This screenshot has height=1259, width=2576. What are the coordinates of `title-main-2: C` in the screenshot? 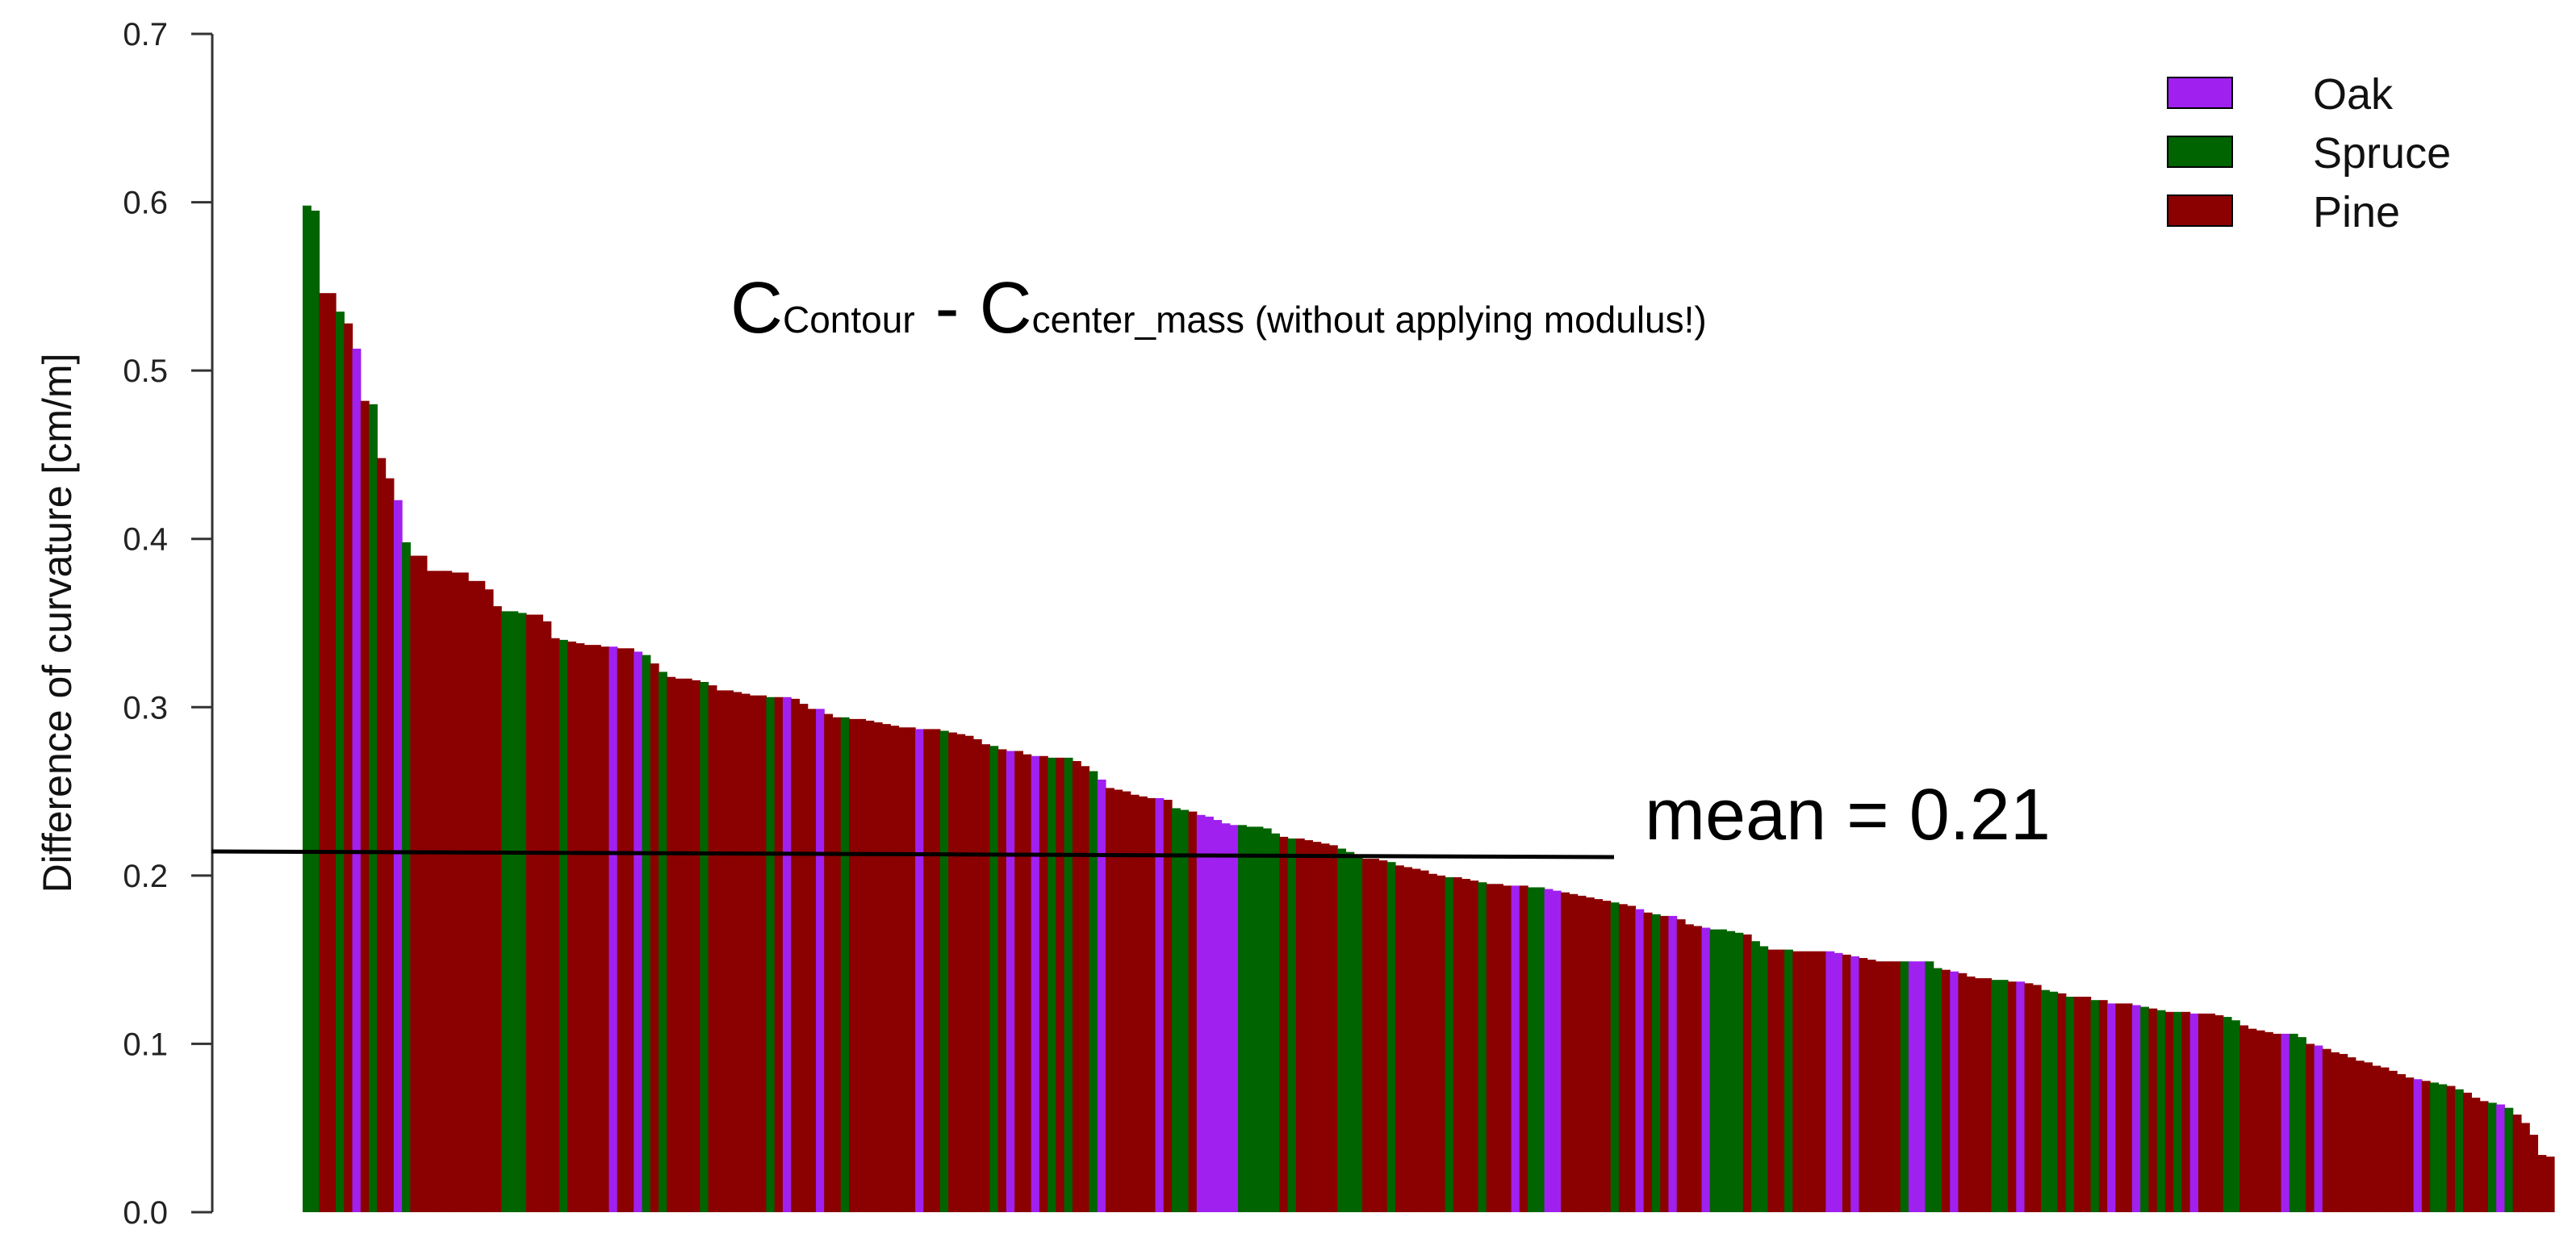 It's located at (1006, 309).